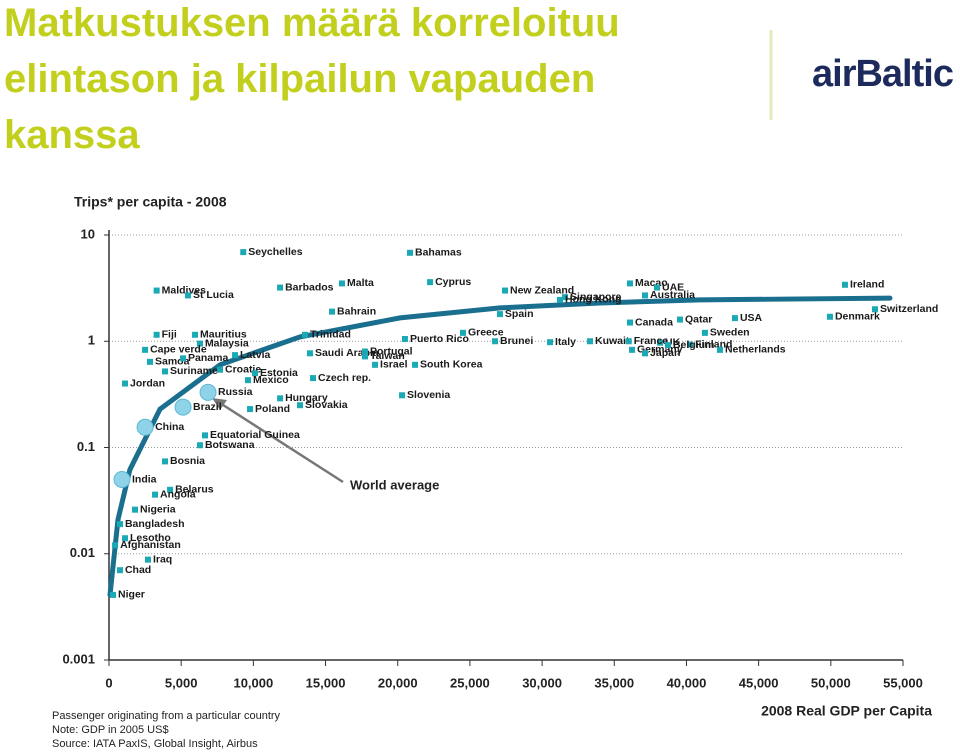  I want to click on point-label: Belgium, so click(693, 345).